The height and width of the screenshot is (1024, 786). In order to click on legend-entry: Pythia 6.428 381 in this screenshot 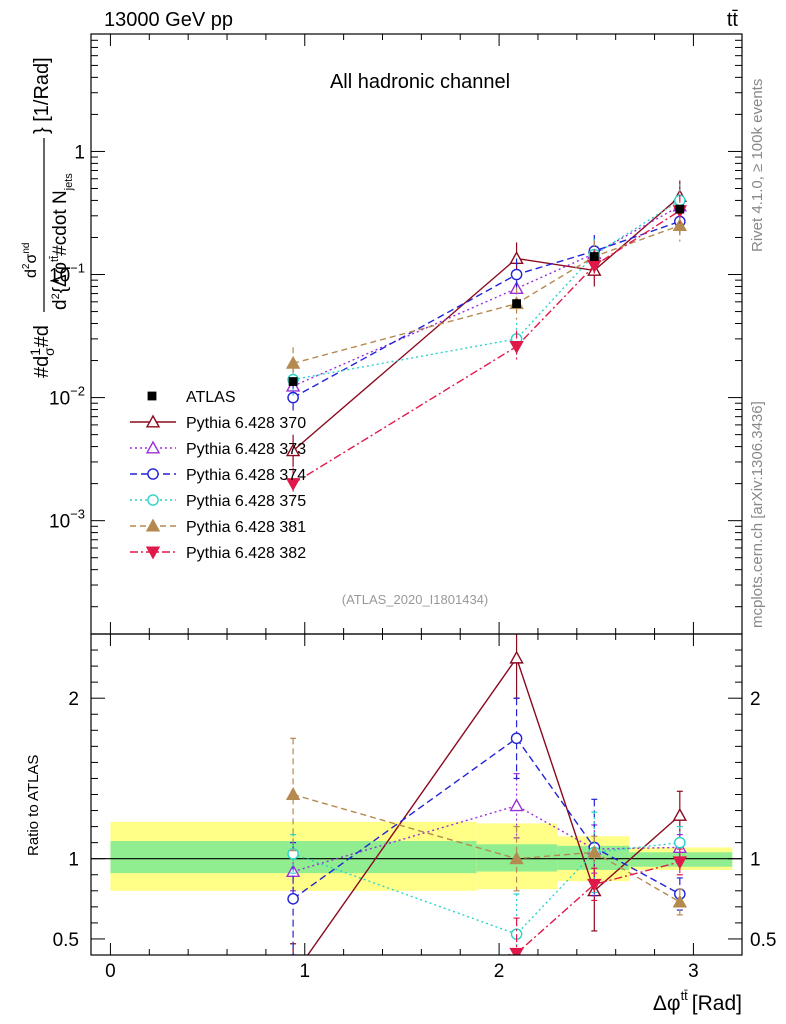, I will do `click(218, 527)`.